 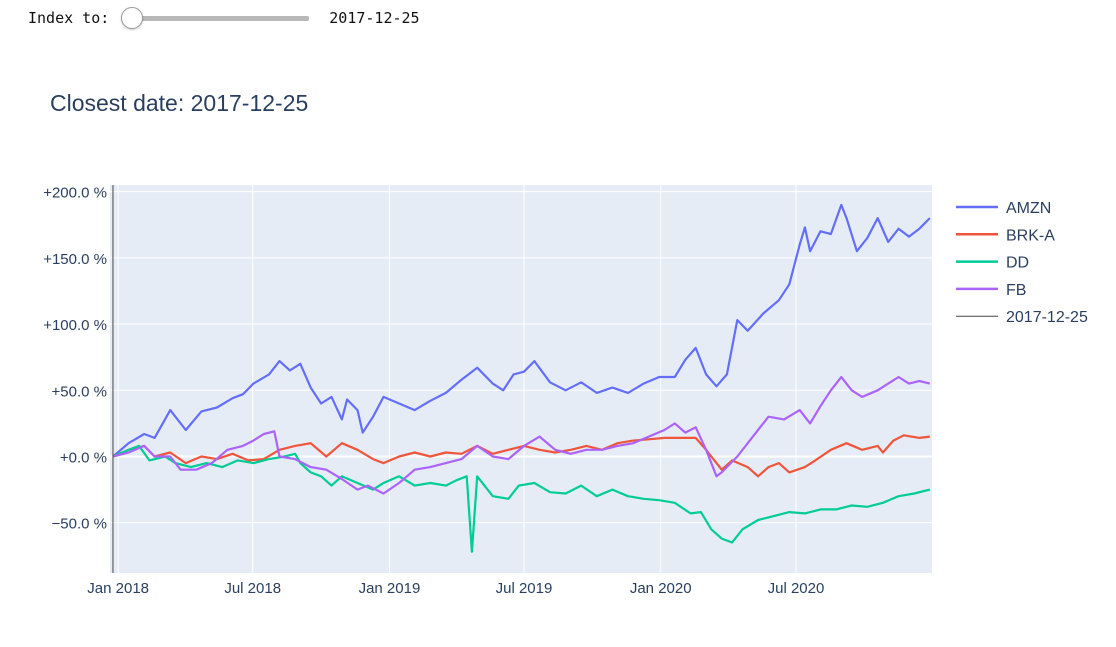 What do you see at coordinates (524, 588) in the screenshot?
I see `x-tick-label: Jul 2019` at bounding box center [524, 588].